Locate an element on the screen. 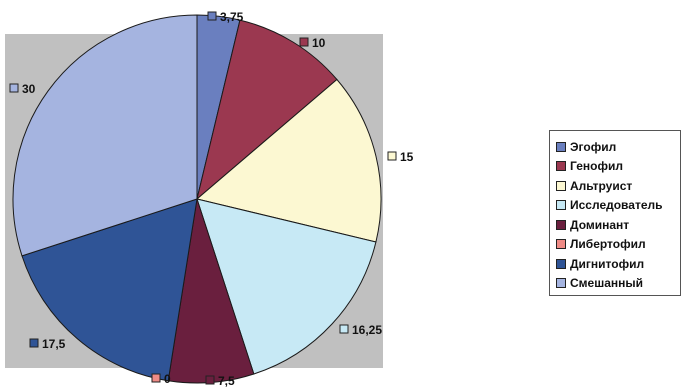 This screenshot has height=389, width=683. data-label: 30 is located at coordinates (29, 89).